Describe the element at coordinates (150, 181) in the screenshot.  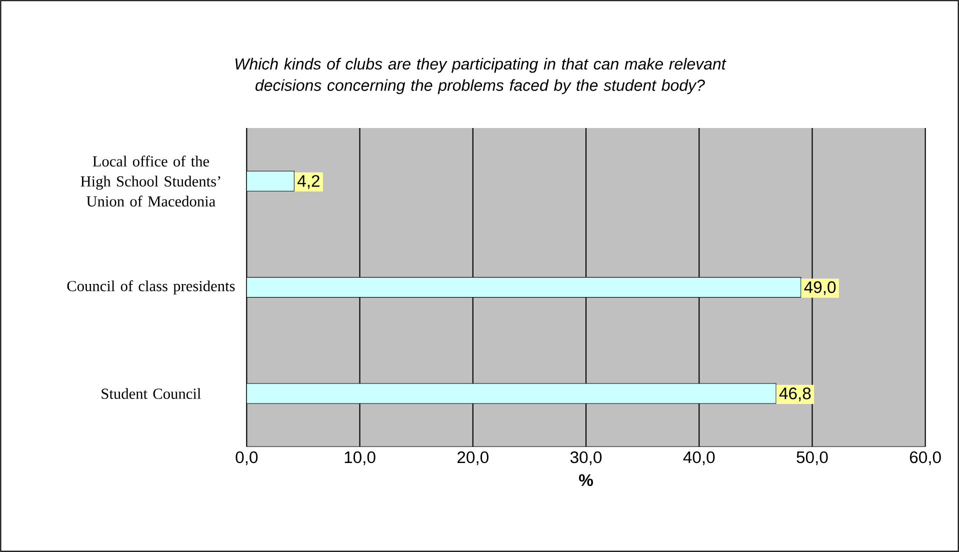
I see `y-tick-label: Local office of the High School Students’ Union of Macedonia` at that location.